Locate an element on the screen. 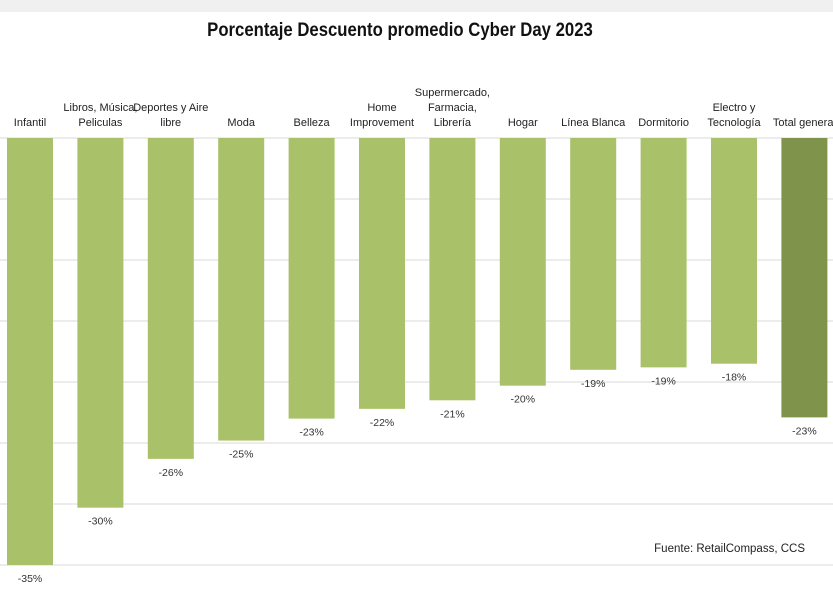 The image size is (833, 600). category-label: Peliculas is located at coordinates (100, 123).